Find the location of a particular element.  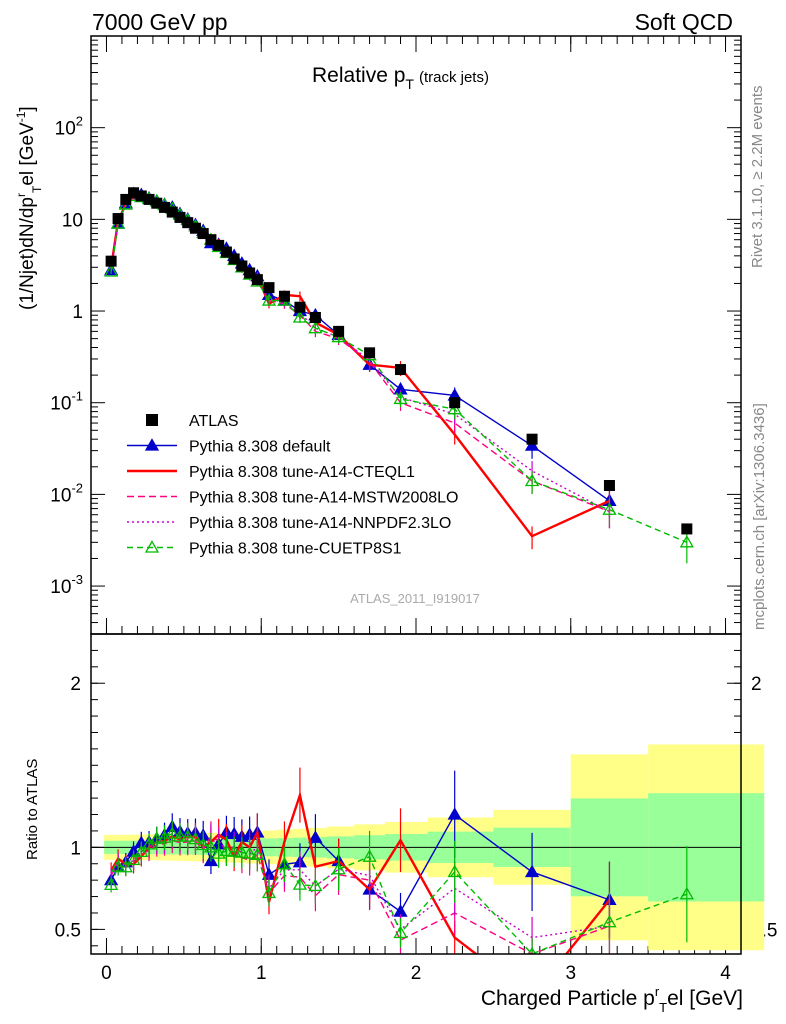

ratio-y-axis-label: Ratio to ATLAS is located at coordinates (32, 809).